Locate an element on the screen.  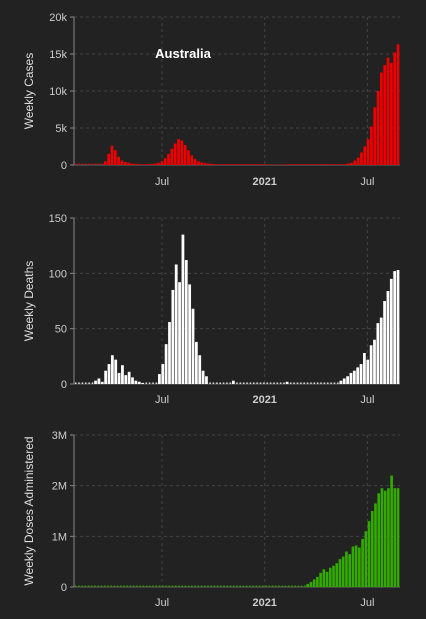
y-axis-label: Weekly Deaths is located at coordinates (29, 301).